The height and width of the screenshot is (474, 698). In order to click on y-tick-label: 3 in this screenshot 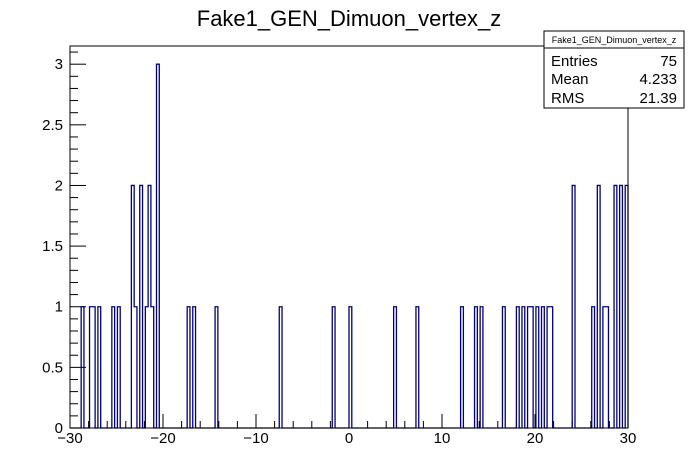, I will do `click(59, 64)`.